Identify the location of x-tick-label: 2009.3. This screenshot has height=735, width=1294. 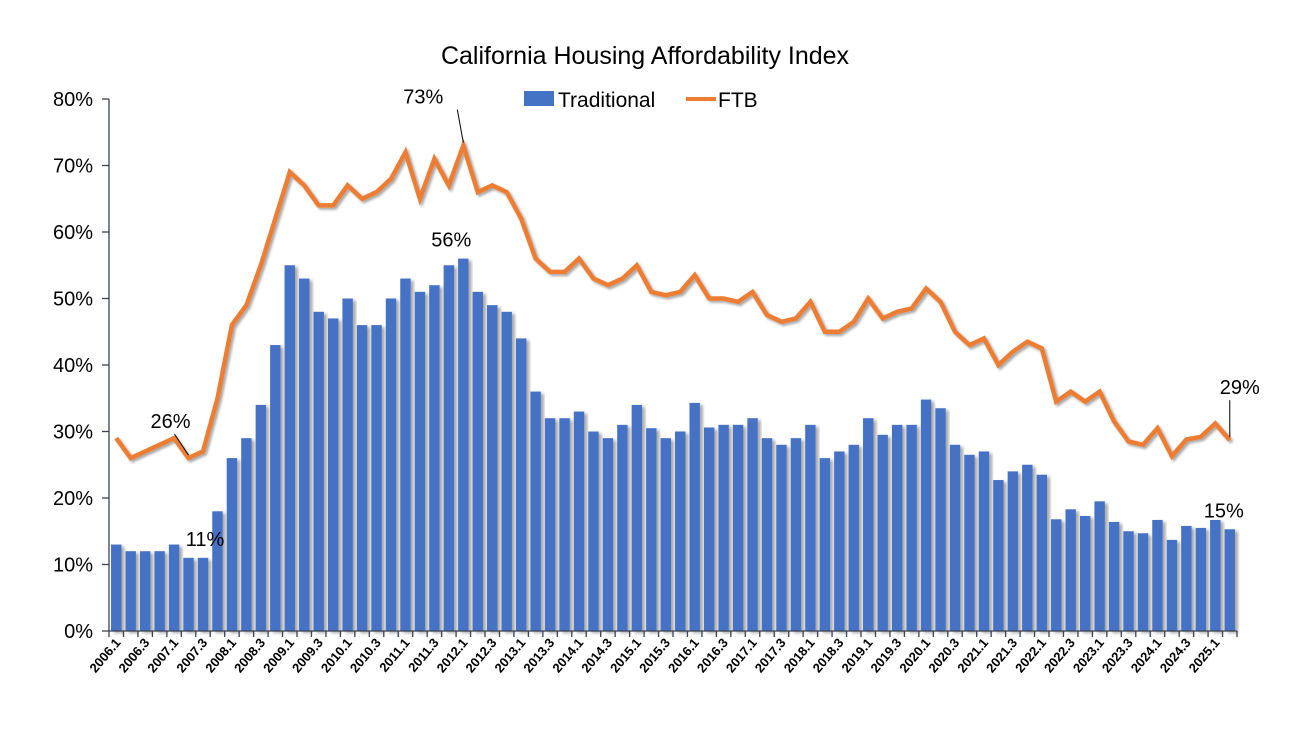
(307, 655).